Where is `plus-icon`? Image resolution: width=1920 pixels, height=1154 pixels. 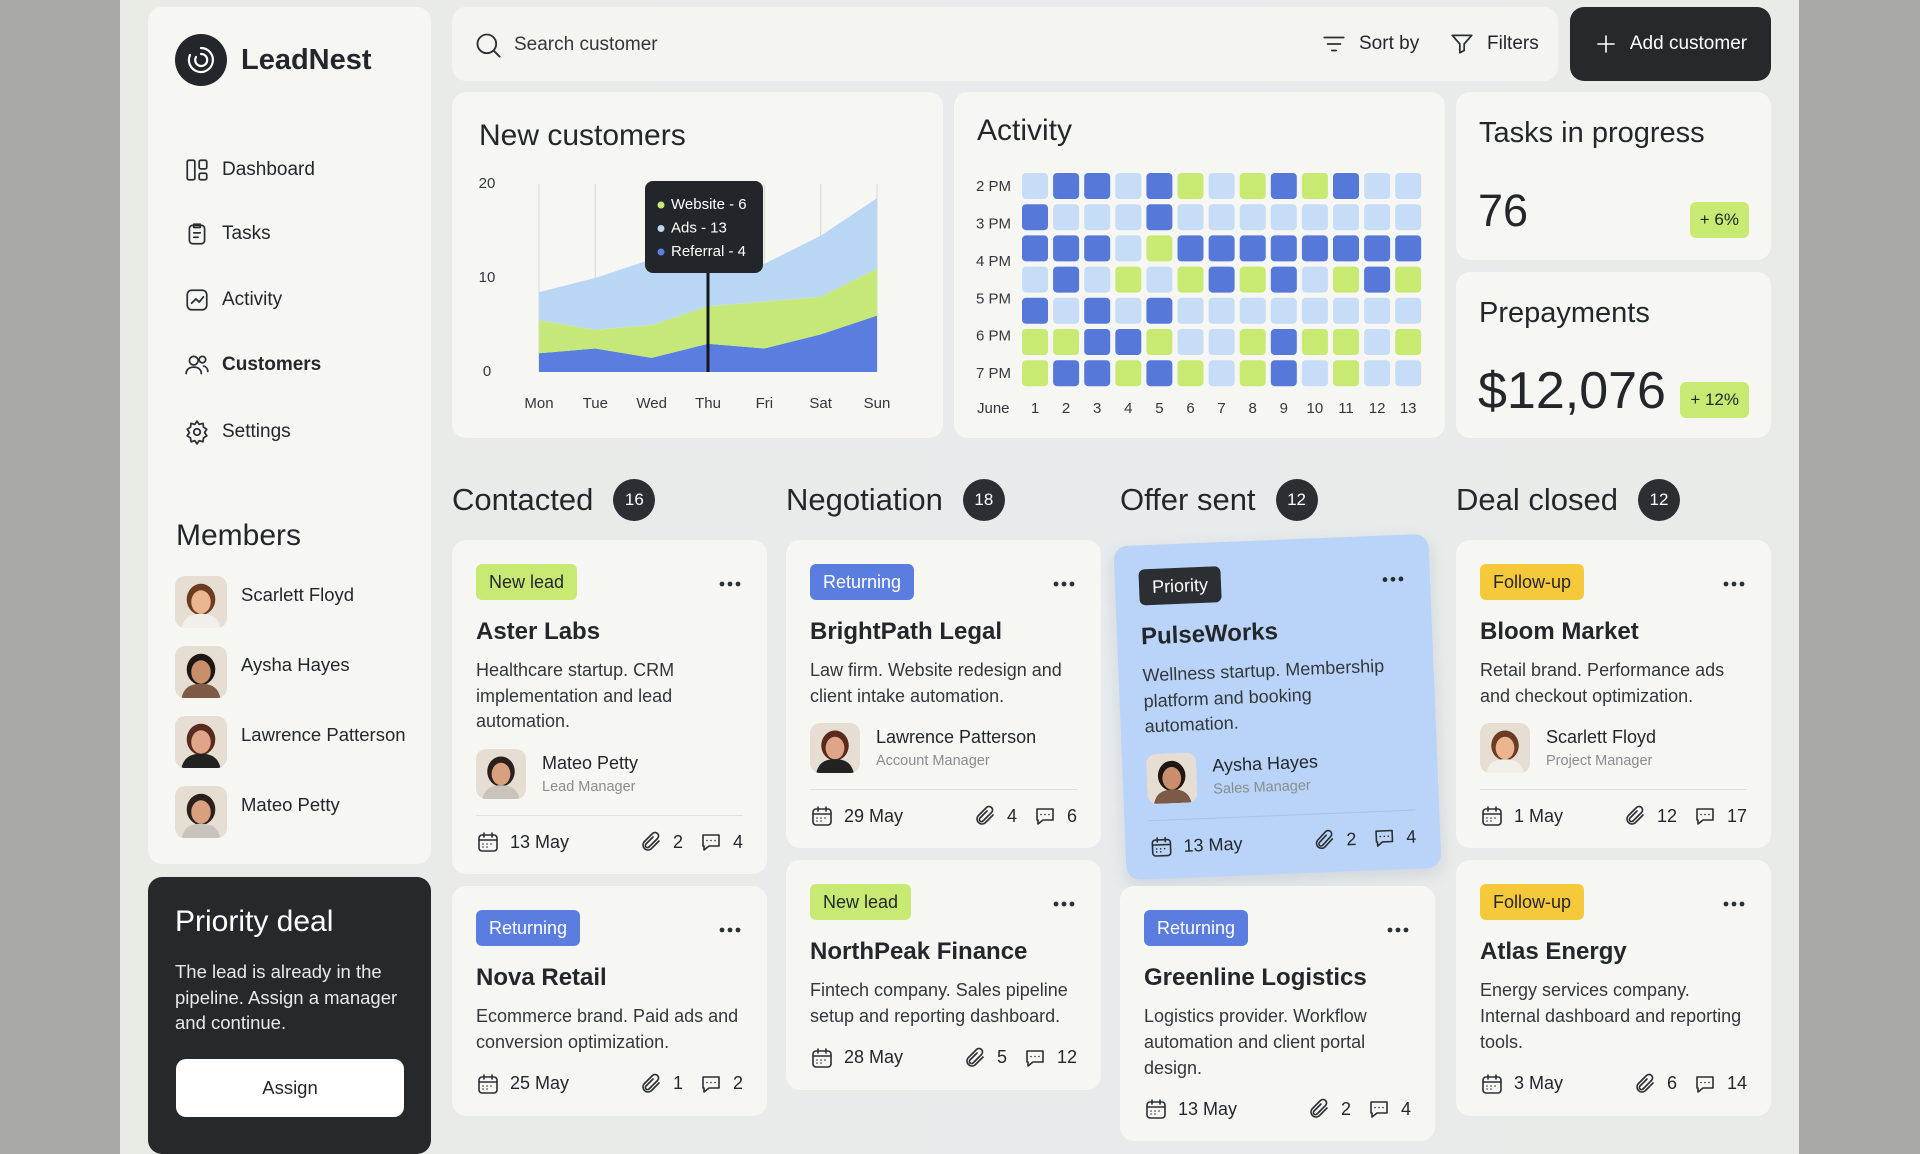 plus-icon is located at coordinates (1606, 44).